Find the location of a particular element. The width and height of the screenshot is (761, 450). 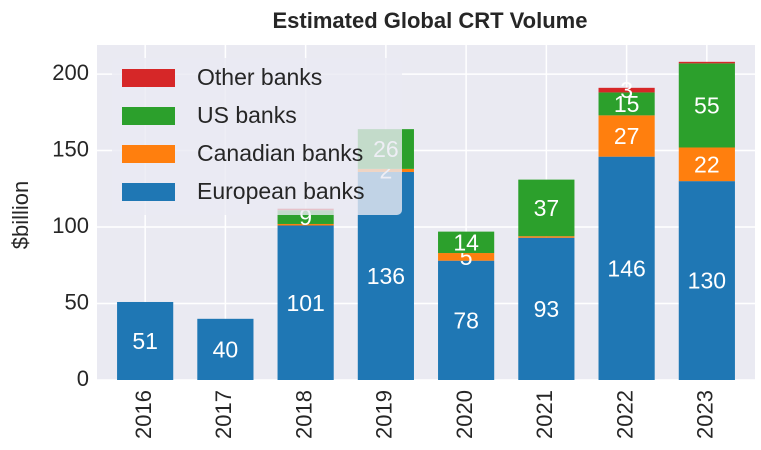

chart-title: Estimated Global CRT Volume is located at coordinates (430, 20).